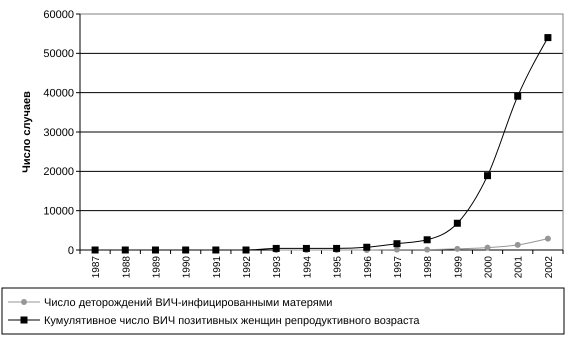 The height and width of the screenshot is (338, 566). What do you see at coordinates (58, 172) in the screenshot?
I see `y-tick-label: 20000` at bounding box center [58, 172].